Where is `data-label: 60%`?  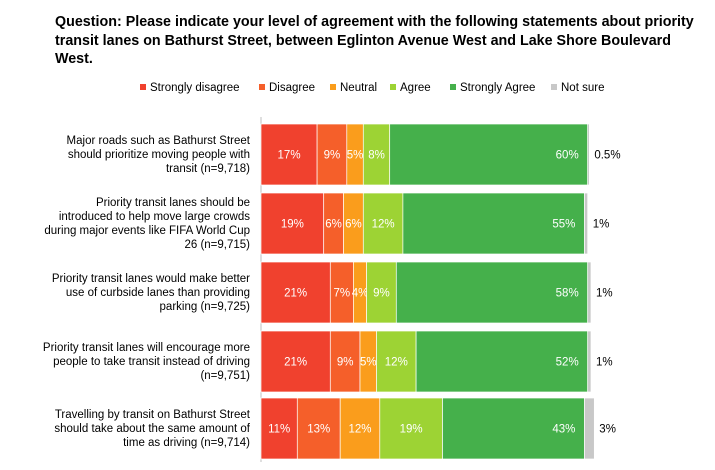
data-label: 60% is located at coordinates (567, 156).